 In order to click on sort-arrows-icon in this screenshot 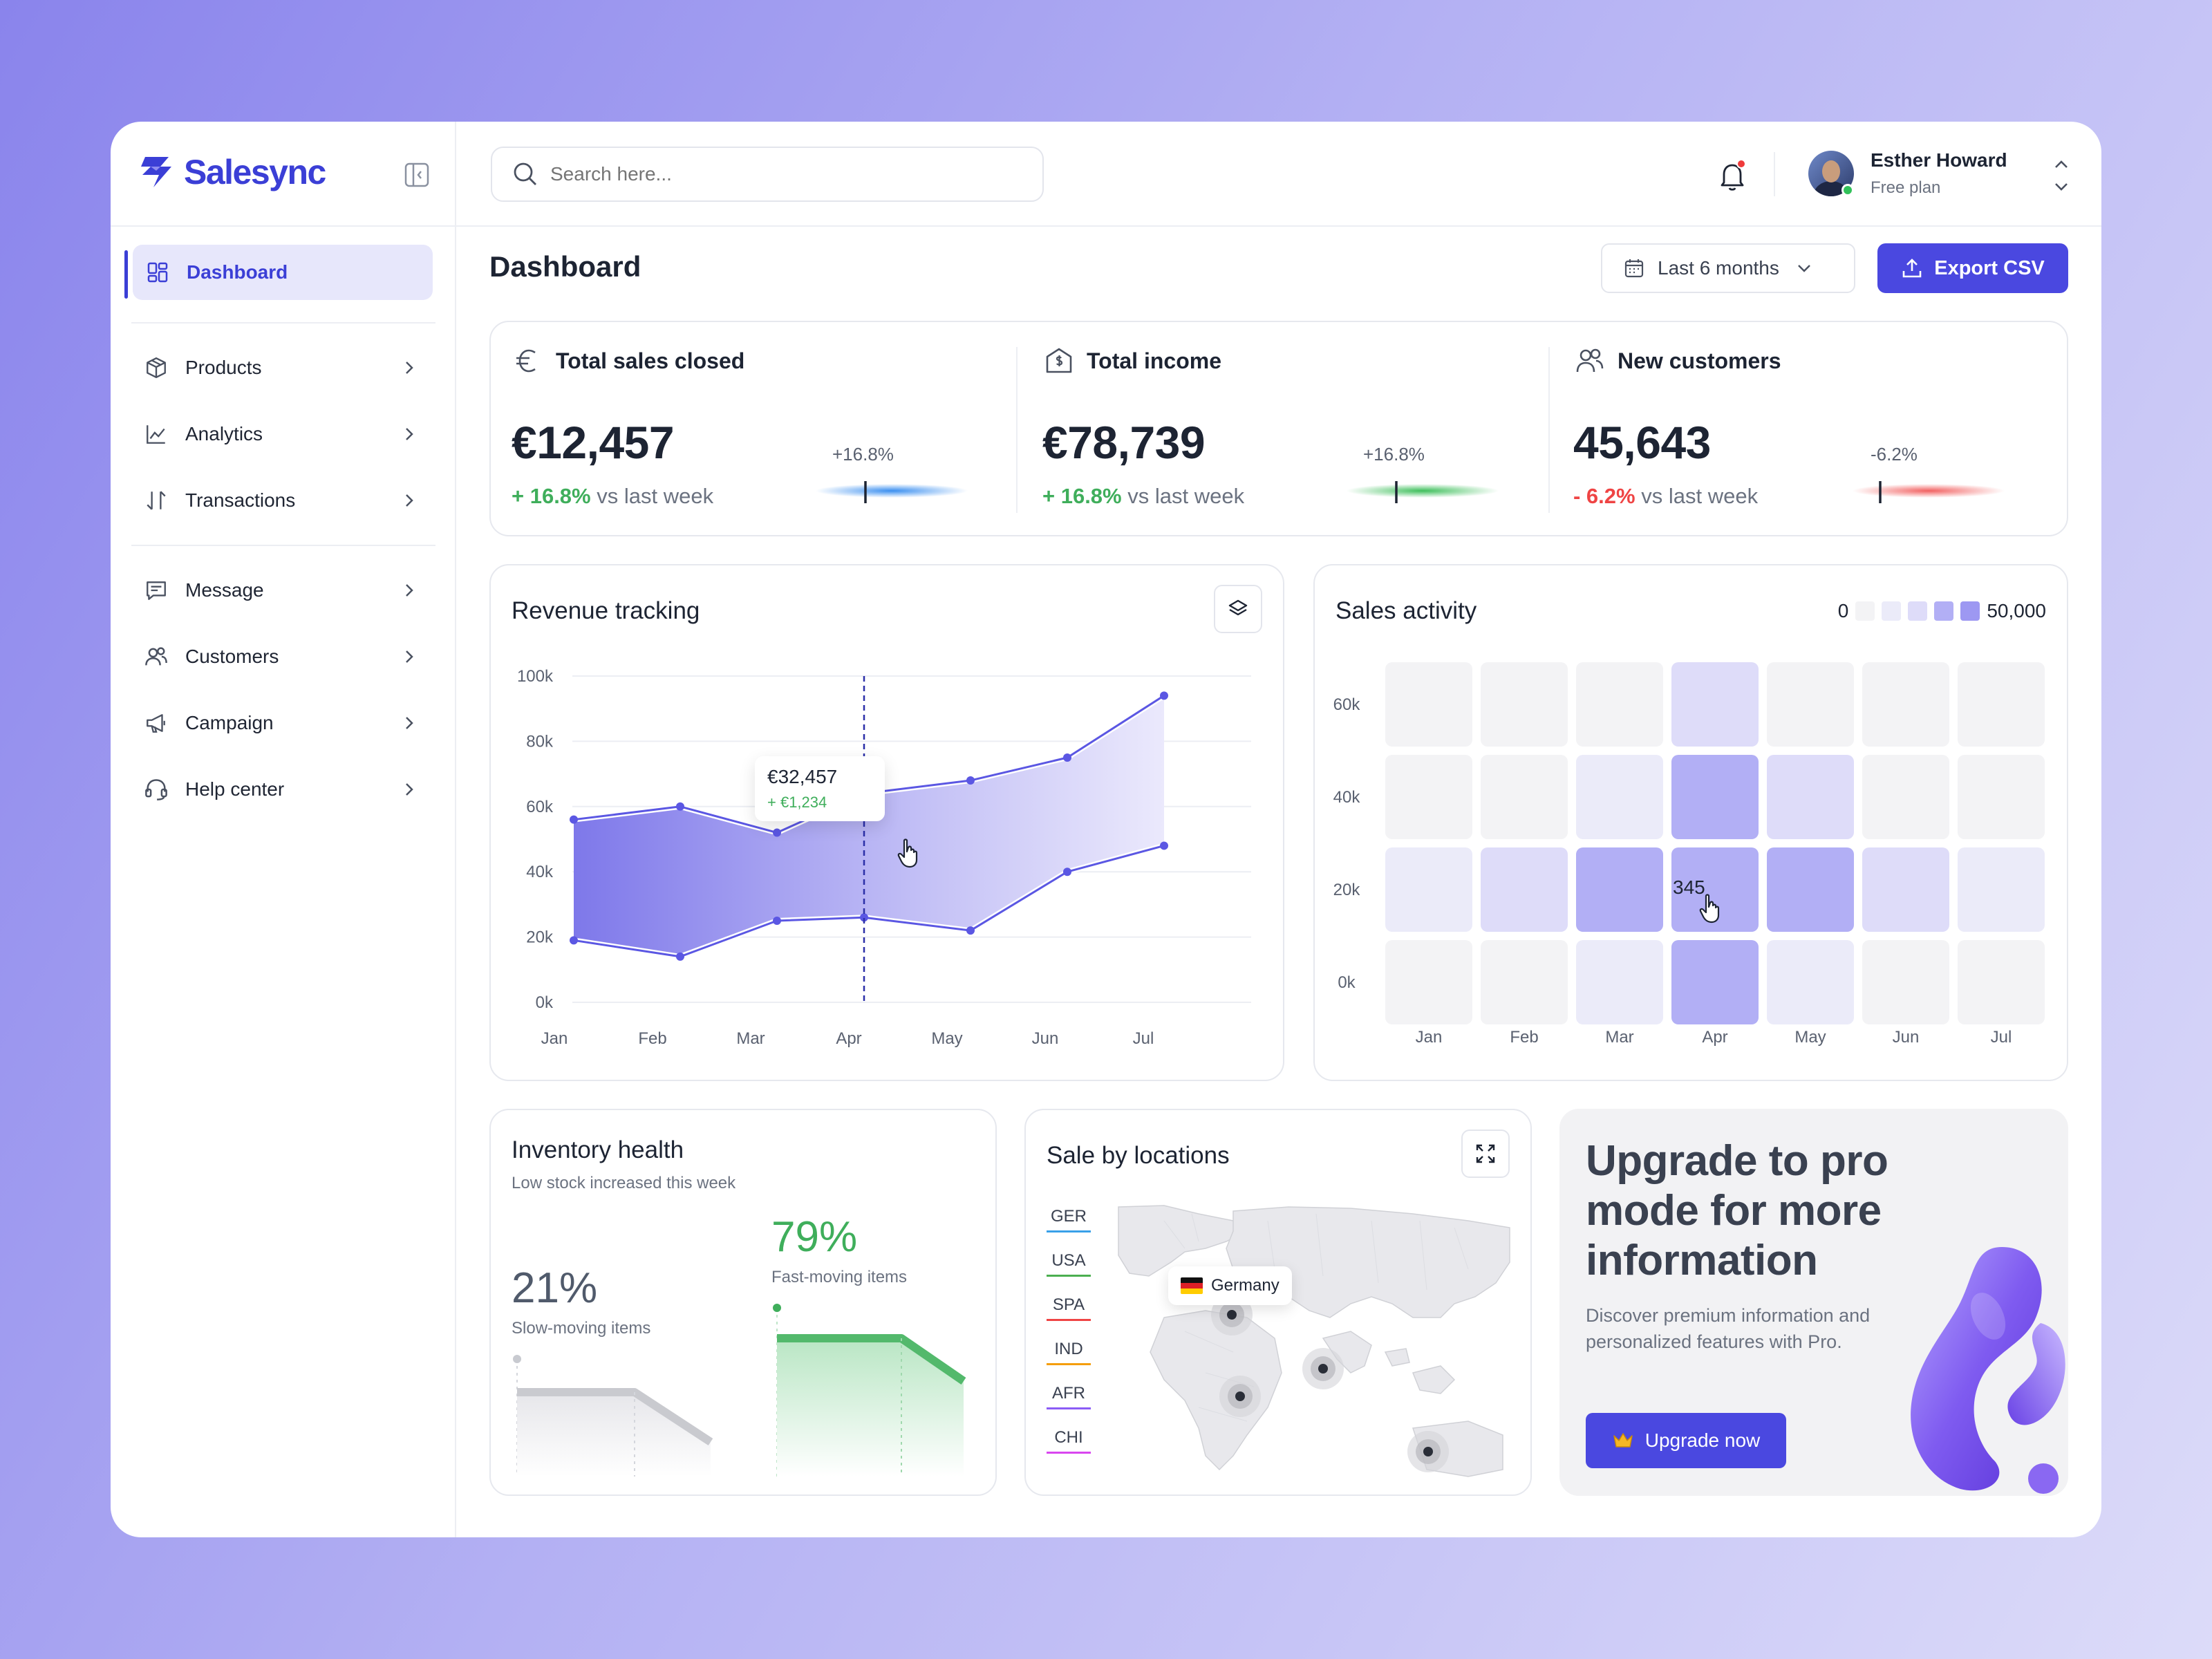, I will do `click(156, 501)`.